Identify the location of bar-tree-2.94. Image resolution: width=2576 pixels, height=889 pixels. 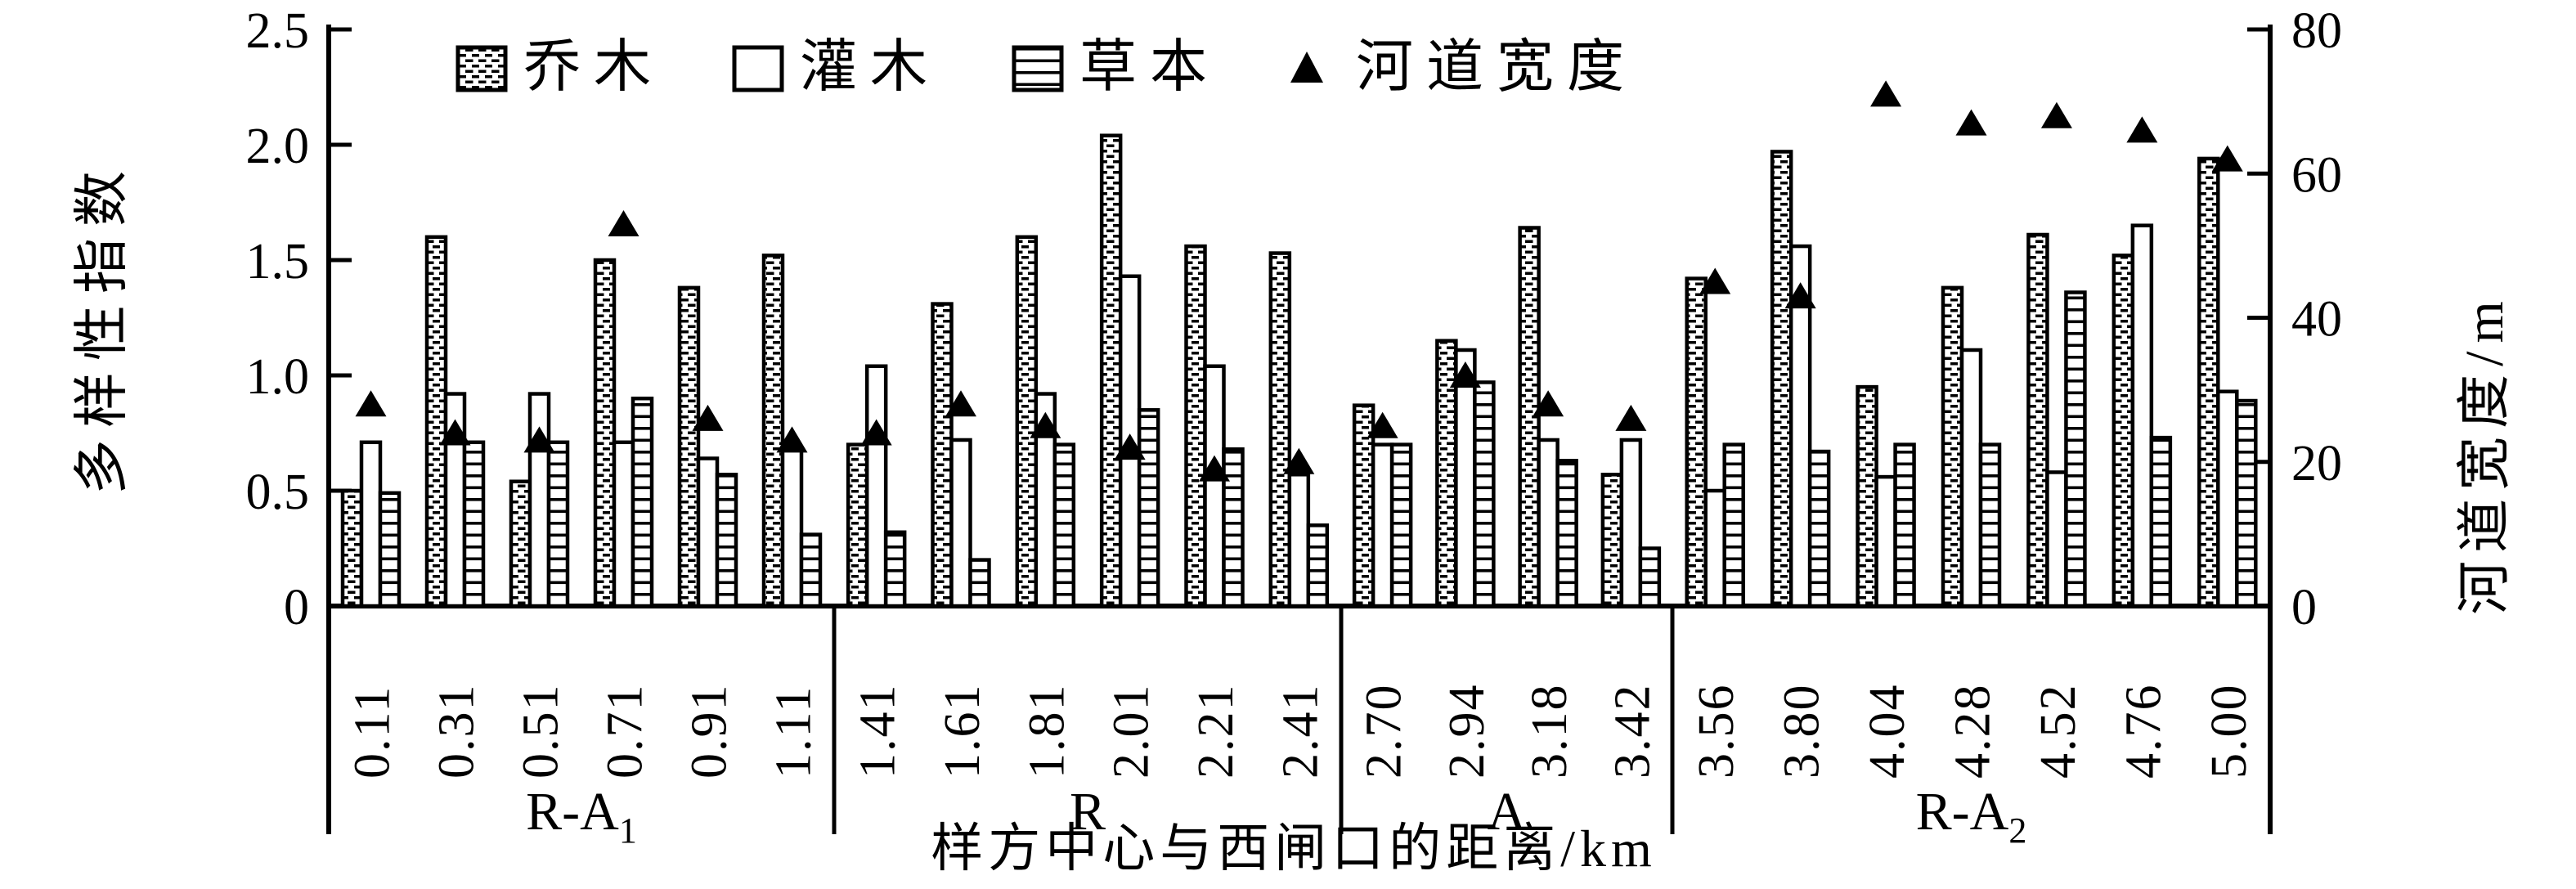
(1447, 473).